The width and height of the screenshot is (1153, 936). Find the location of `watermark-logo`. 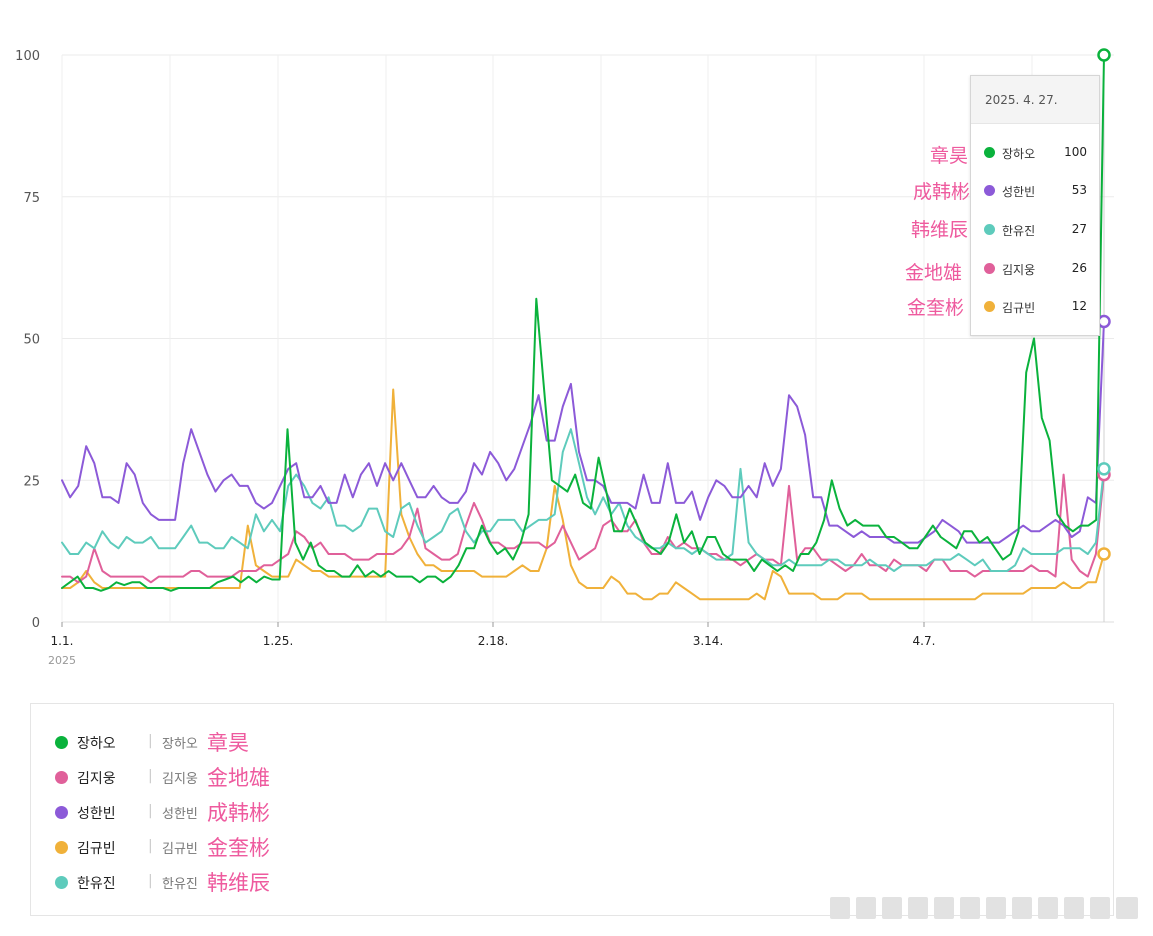

watermark-logo is located at coordinates (984, 908).